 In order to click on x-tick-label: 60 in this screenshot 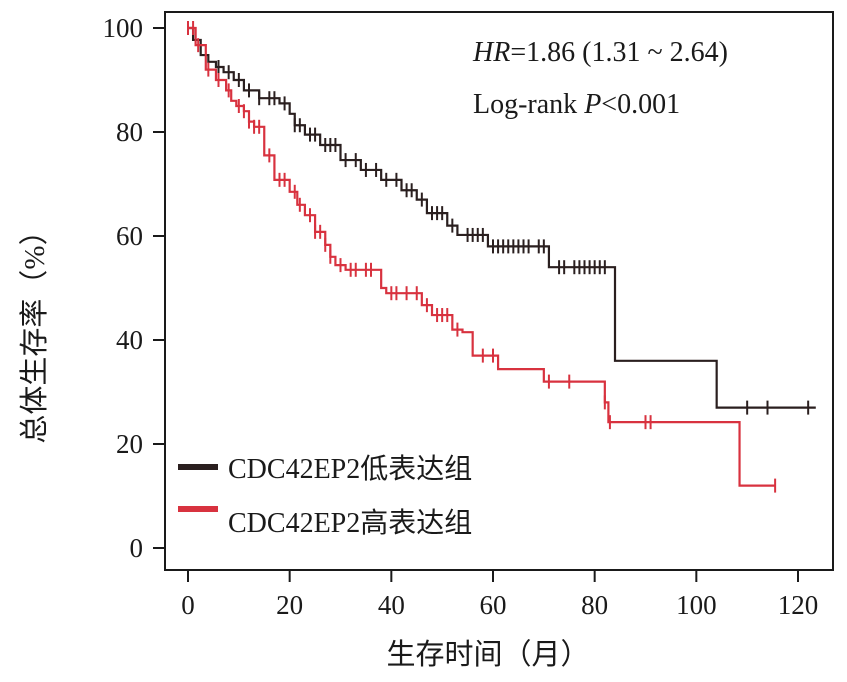, I will do `click(493, 605)`.